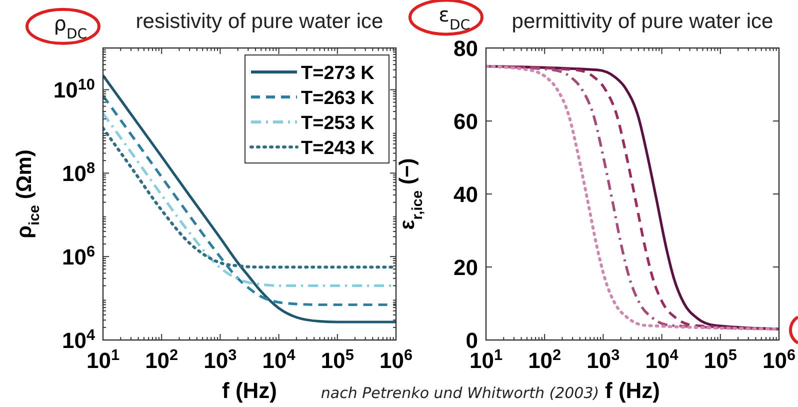 The height and width of the screenshot is (407, 798). Describe the element at coordinates (338, 73) in the screenshot. I see `legend-label: T=273 K` at that location.